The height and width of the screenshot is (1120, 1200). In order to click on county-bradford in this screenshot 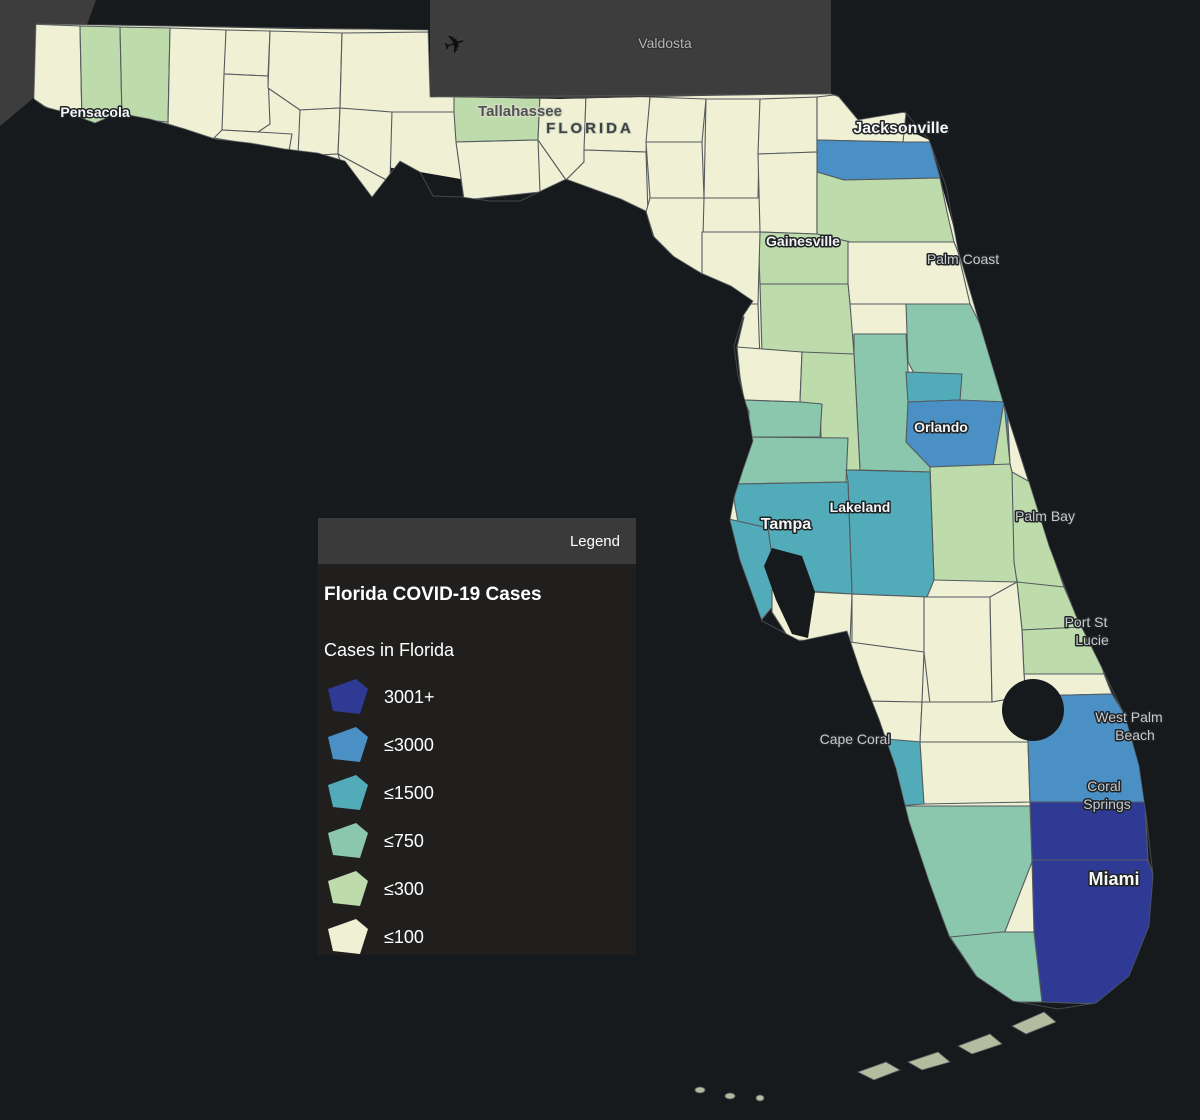, I will do `click(787, 193)`.